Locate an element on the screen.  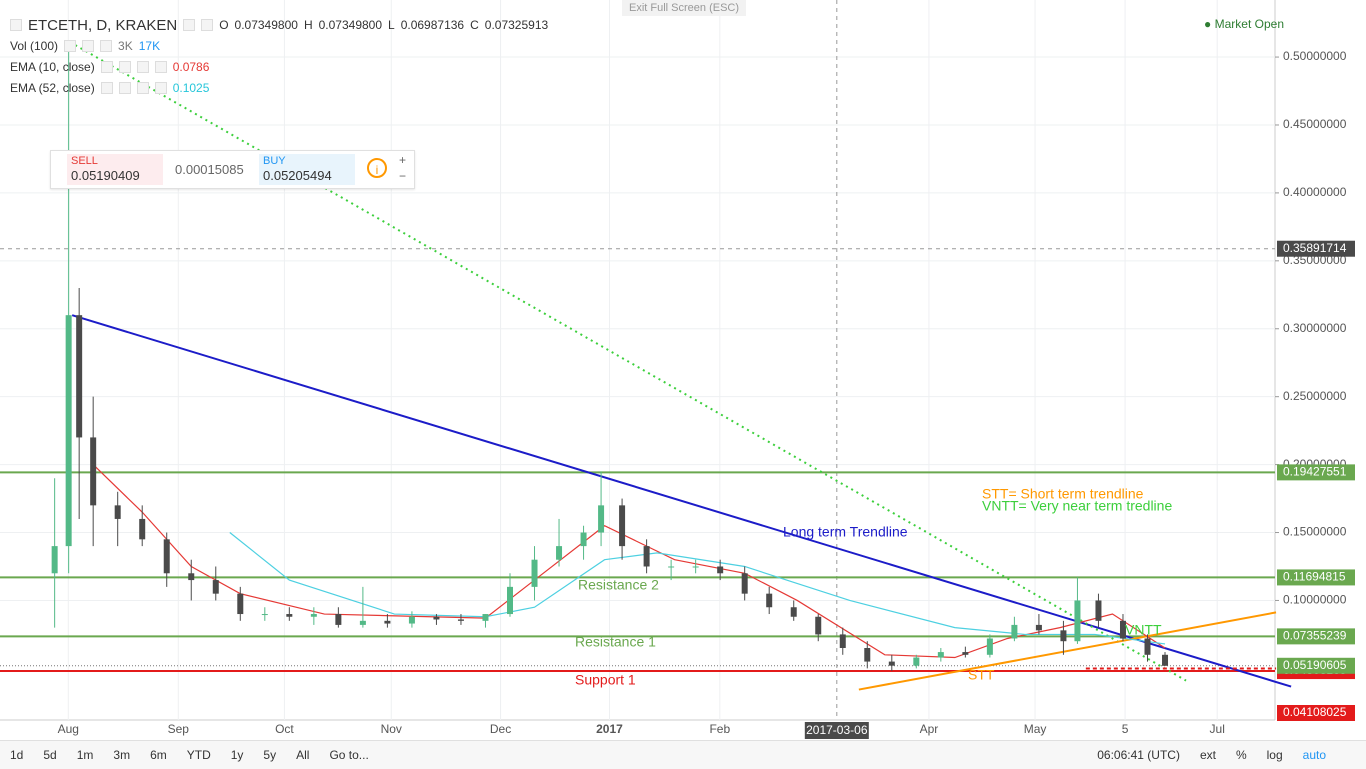
crosshair-x-box is located at coordinates (836, 730).